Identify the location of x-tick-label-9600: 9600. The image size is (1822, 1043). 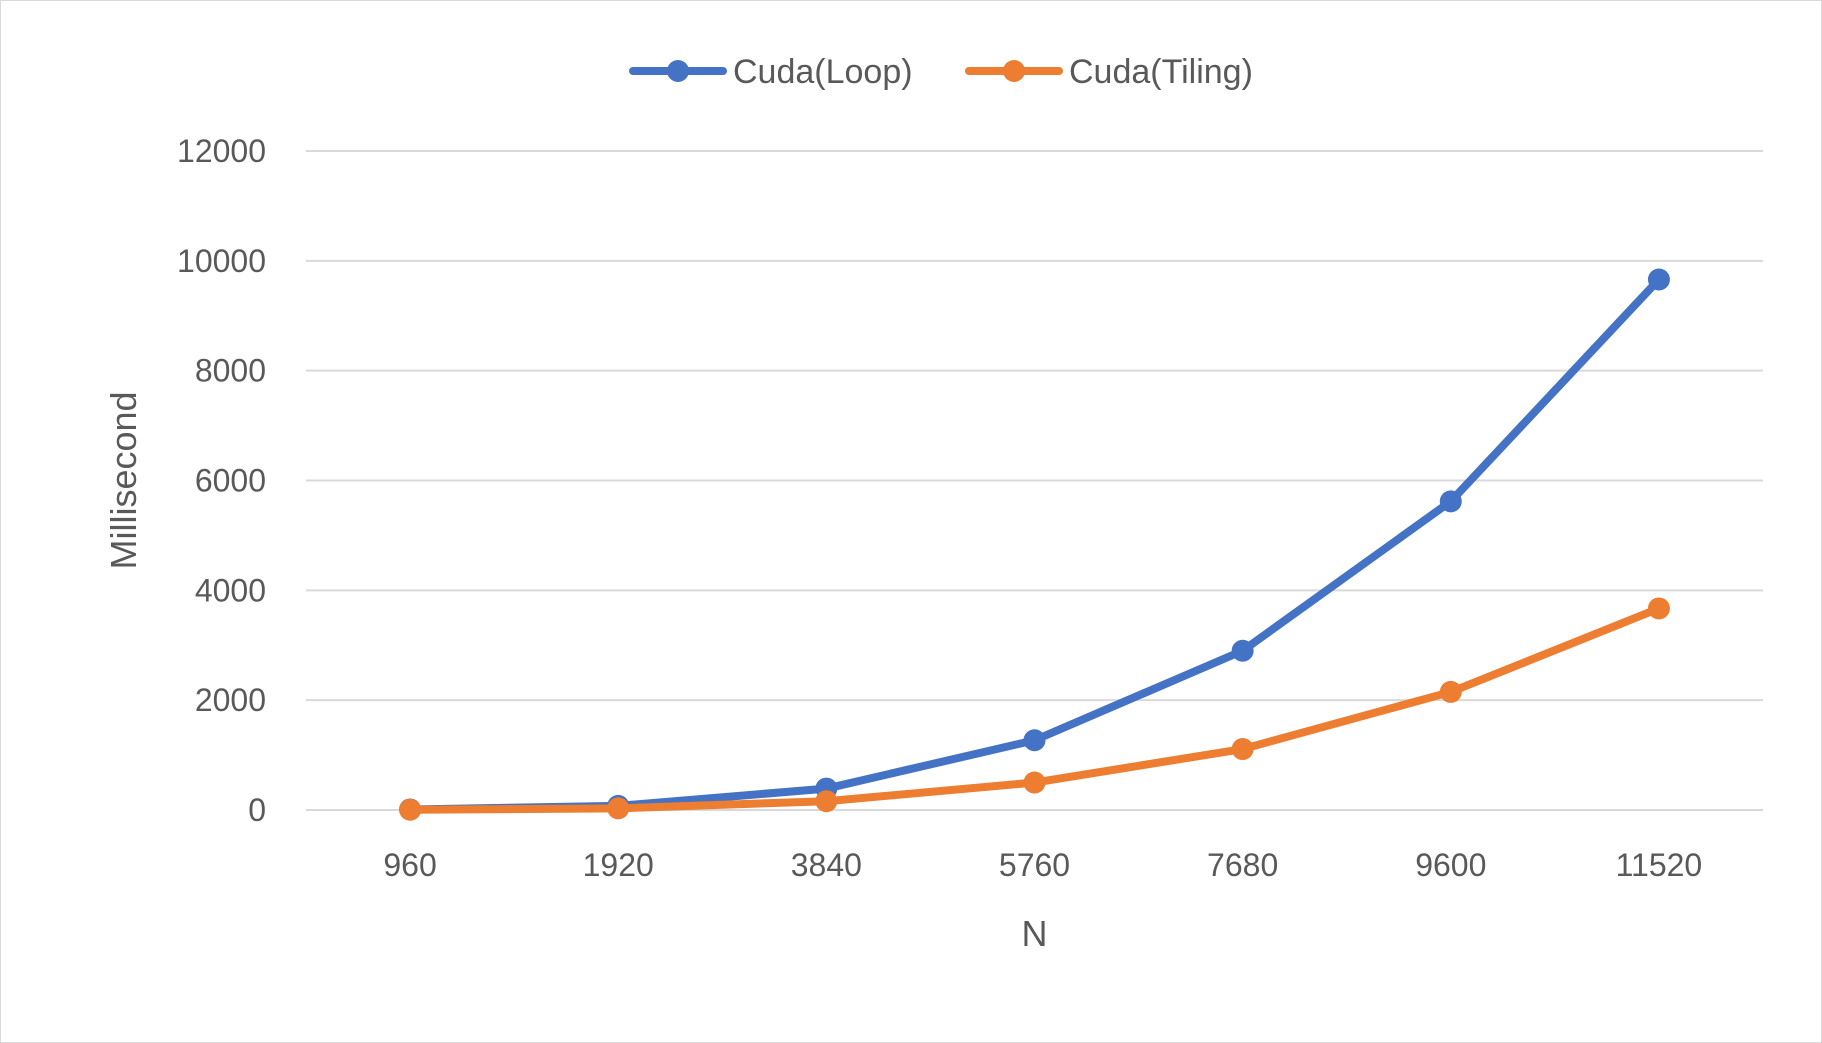
(1450, 865).